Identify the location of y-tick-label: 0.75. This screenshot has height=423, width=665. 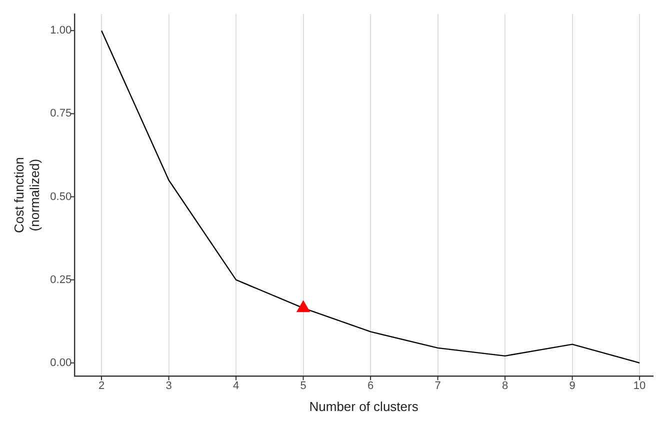
(61, 114).